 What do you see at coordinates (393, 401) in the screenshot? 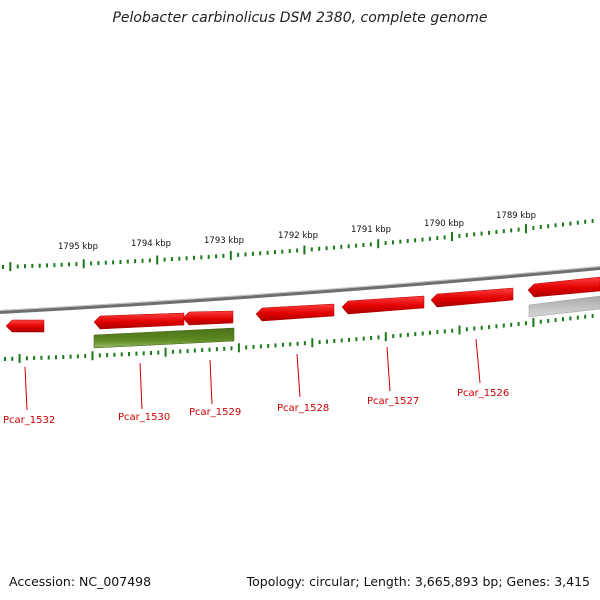
I see `gene-label-pcar-1527: Pcar_1527` at bounding box center [393, 401].